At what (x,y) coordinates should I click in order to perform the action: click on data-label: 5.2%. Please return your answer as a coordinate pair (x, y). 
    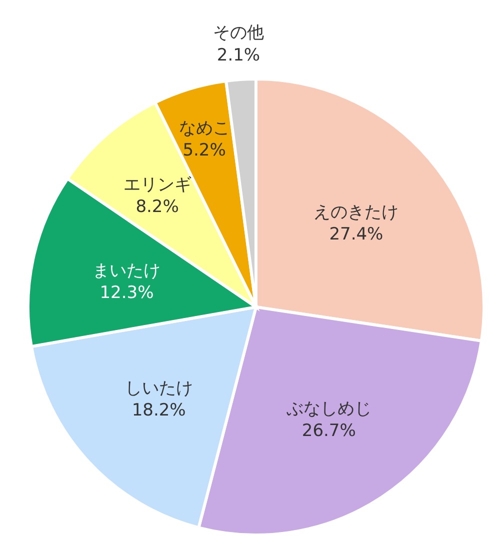
    Looking at the image, I should click on (204, 150).